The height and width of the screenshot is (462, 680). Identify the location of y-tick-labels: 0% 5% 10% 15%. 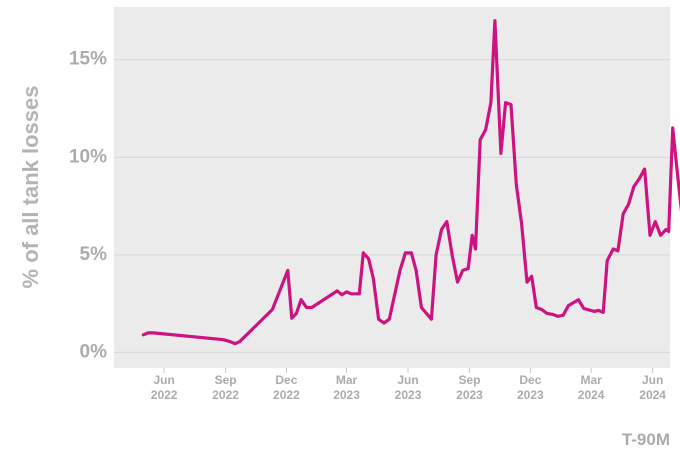
(88, 206).